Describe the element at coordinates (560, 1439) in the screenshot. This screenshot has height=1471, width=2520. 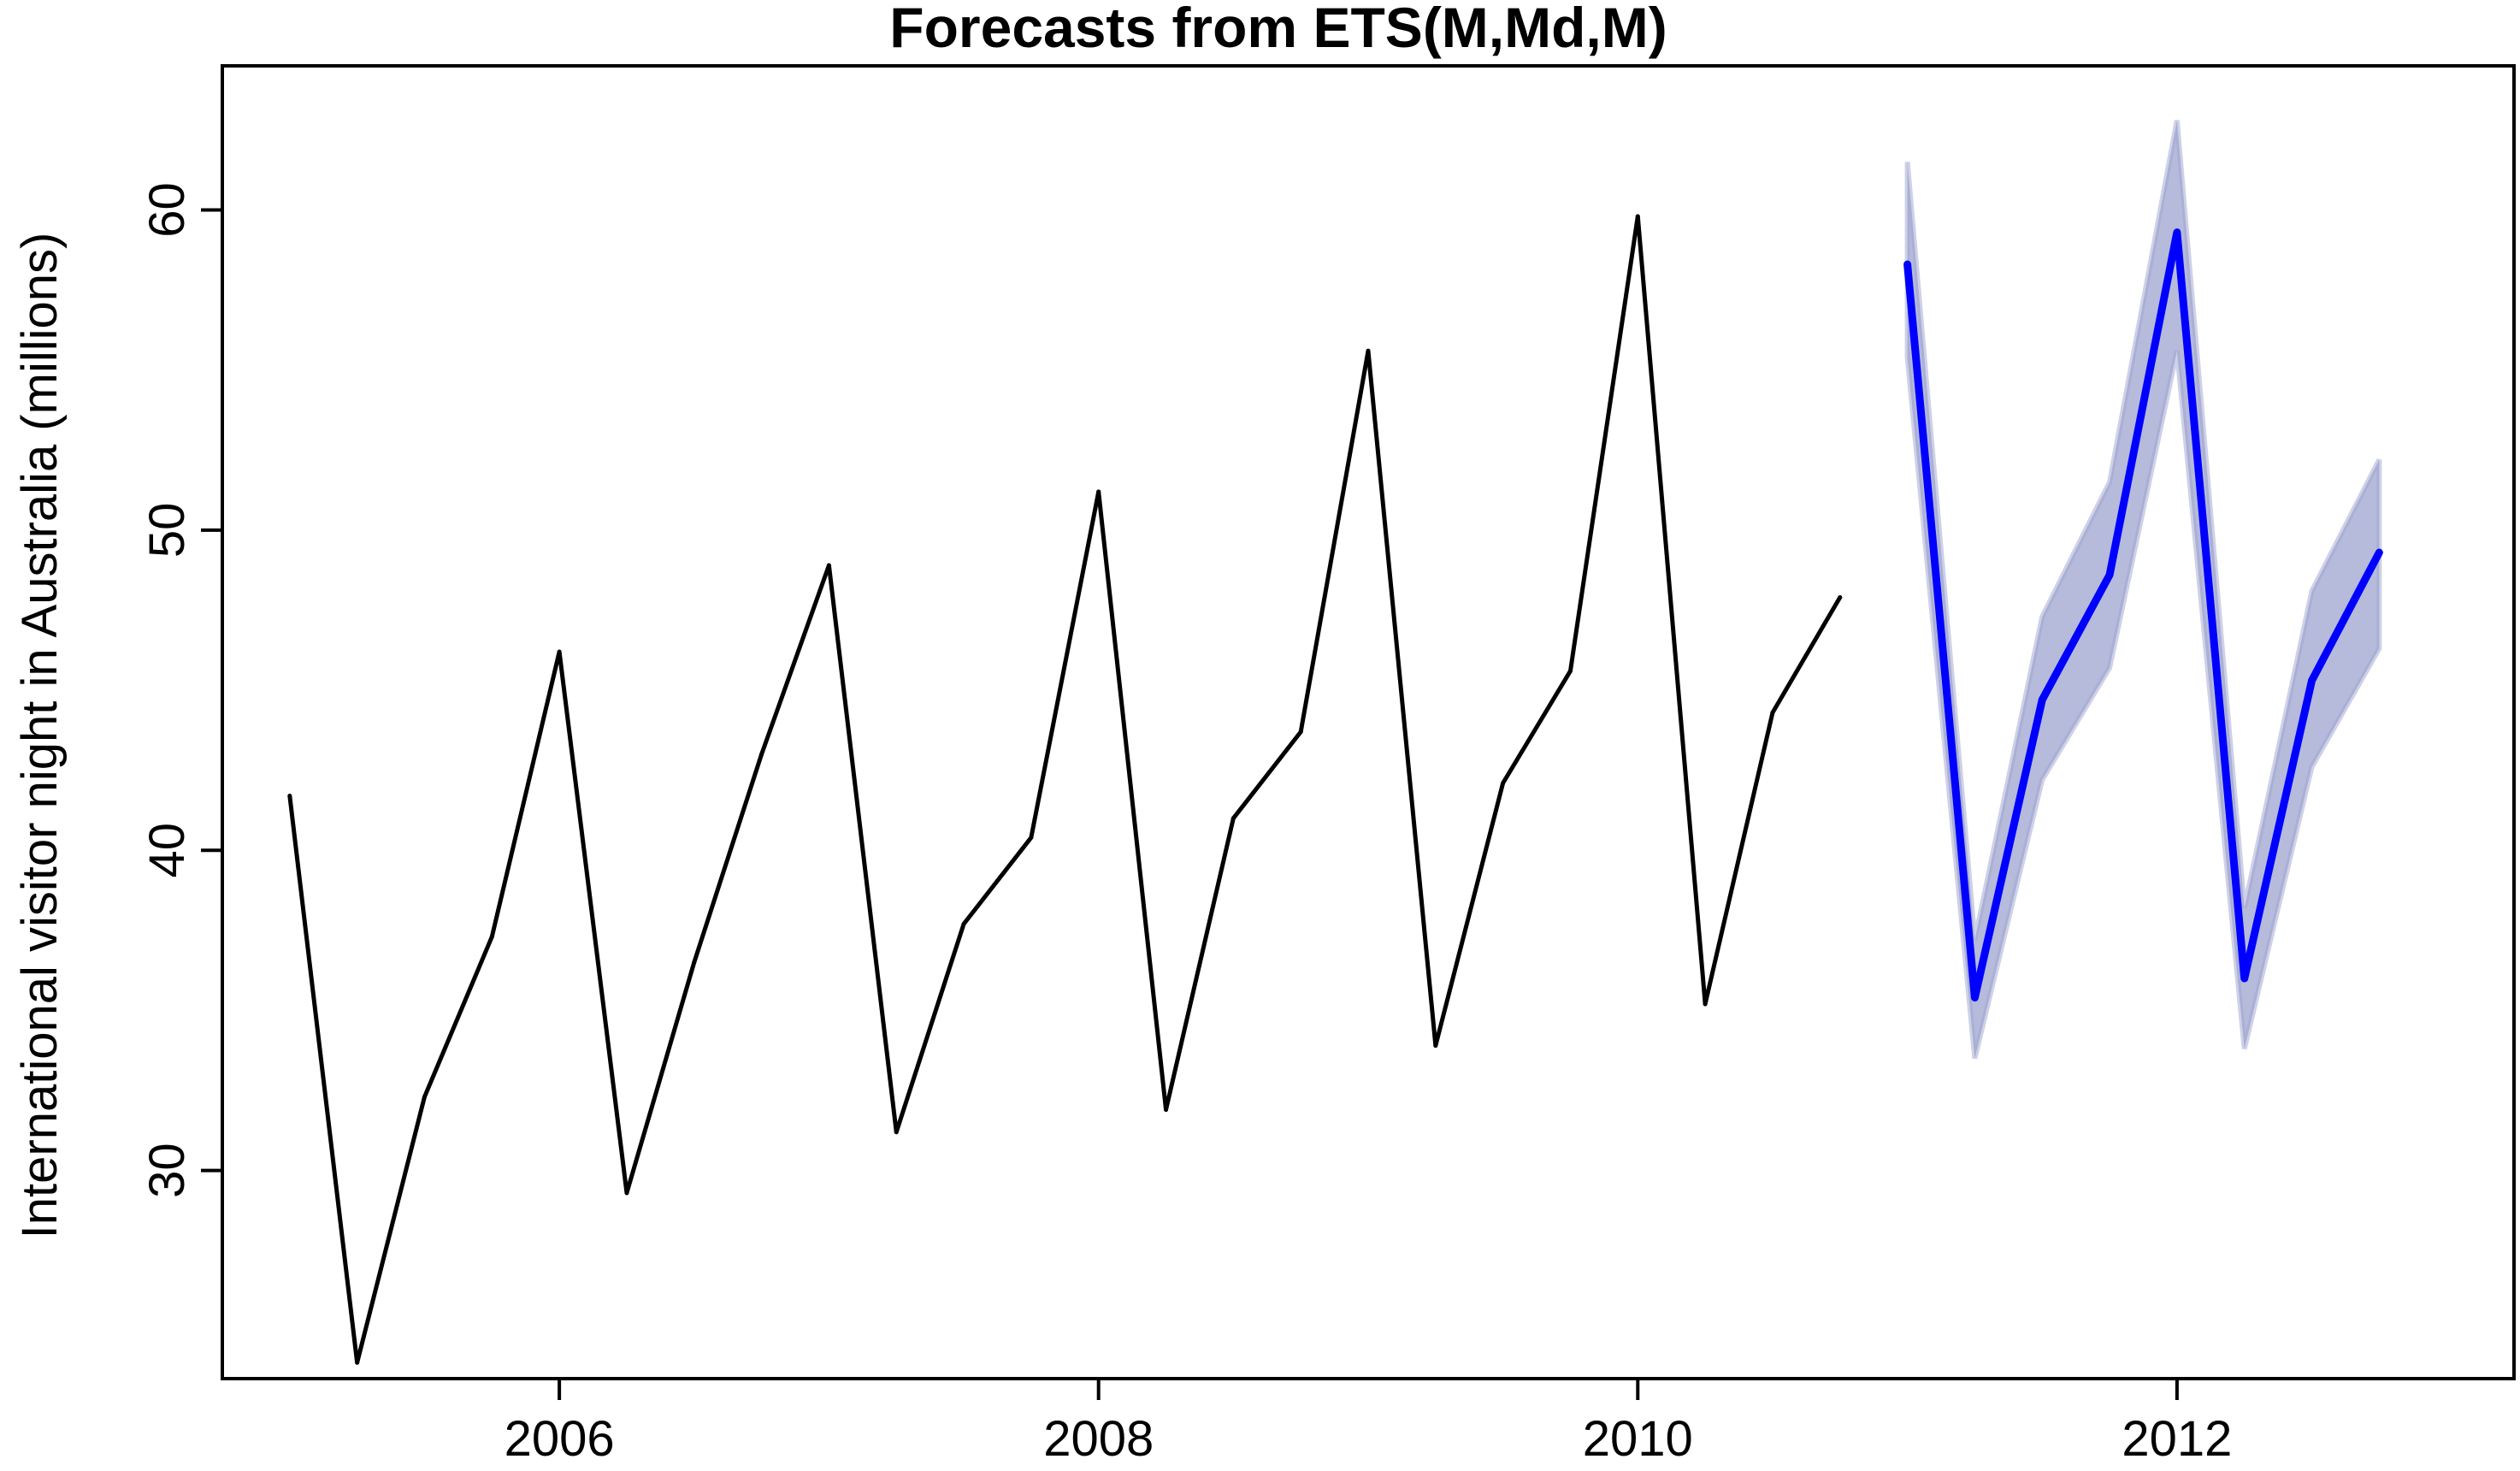
I see `x-tick-label: 2006` at that location.